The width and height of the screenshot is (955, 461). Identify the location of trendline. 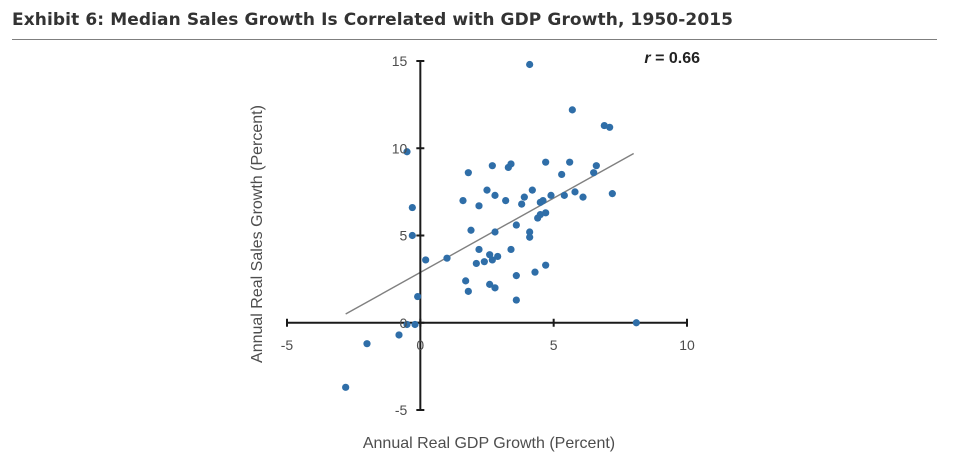
(490, 233).